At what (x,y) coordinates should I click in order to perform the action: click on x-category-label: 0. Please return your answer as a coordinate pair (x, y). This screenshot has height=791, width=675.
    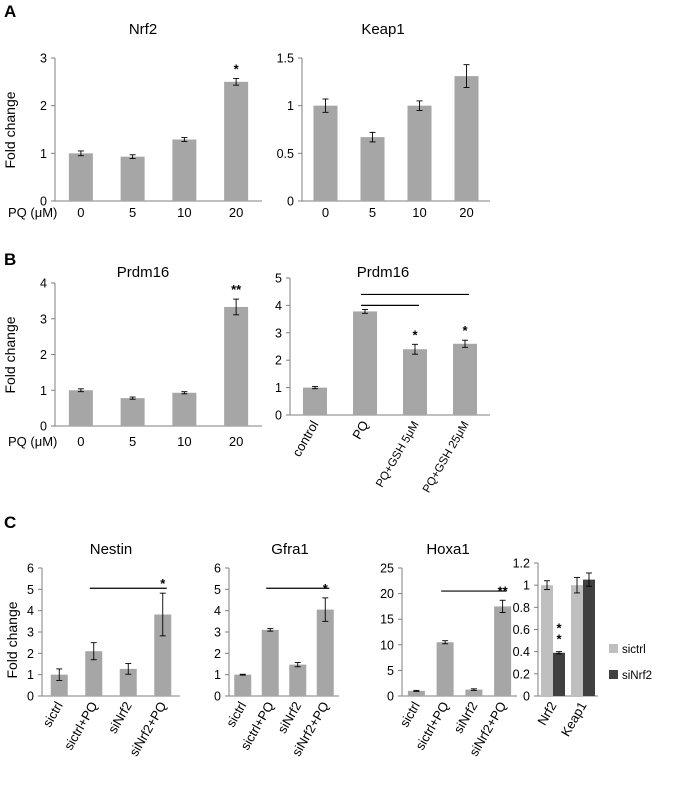
    Looking at the image, I should click on (325, 212).